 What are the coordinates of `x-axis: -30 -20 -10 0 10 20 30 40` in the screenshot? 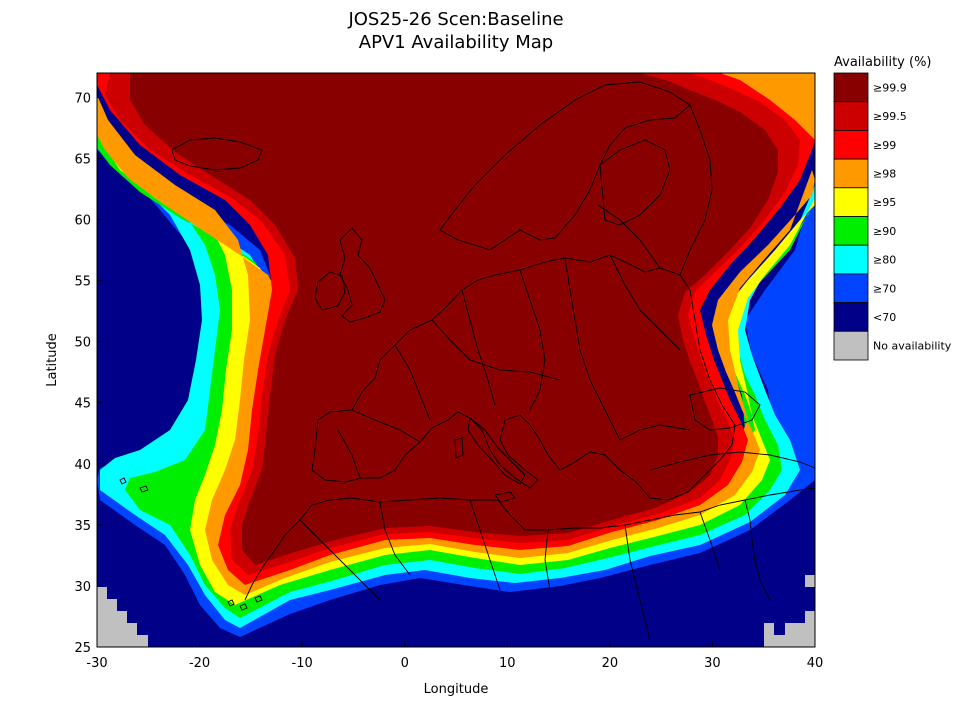 It's located at (454, 656).